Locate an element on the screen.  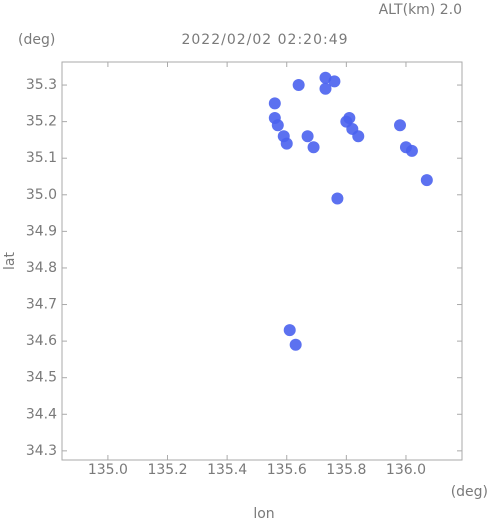
y-tick-label: 35.1 is located at coordinates (41, 158).